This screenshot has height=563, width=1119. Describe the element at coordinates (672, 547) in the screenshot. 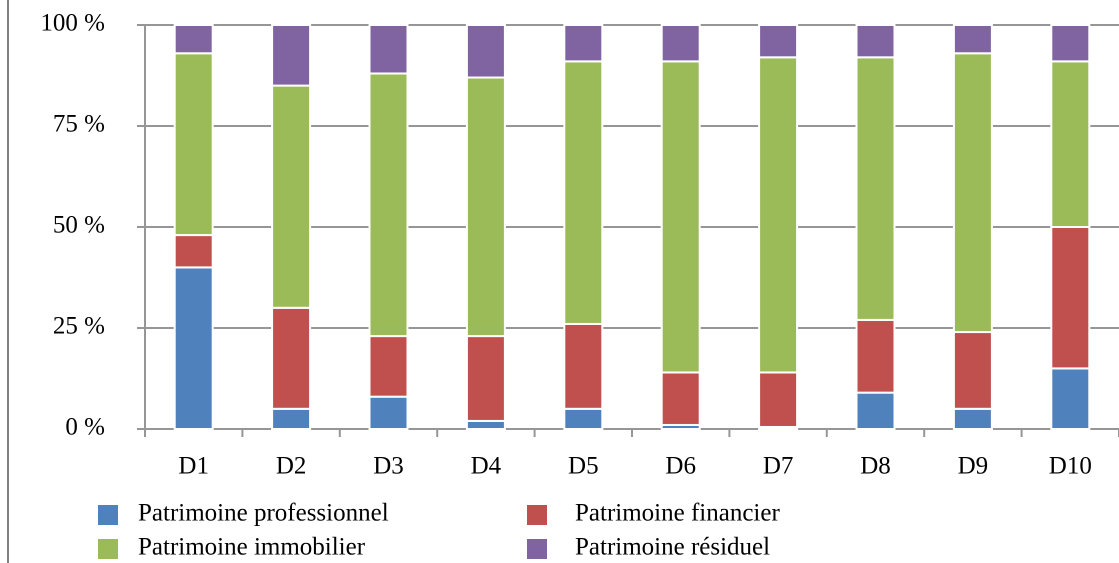

I see `legend-label: Patrimoine résiduel` at that location.